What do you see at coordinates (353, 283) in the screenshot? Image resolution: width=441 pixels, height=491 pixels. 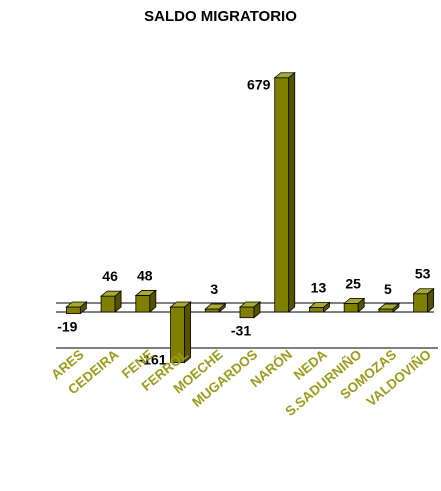 I see `data-label: 25` at bounding box center [353, 283].